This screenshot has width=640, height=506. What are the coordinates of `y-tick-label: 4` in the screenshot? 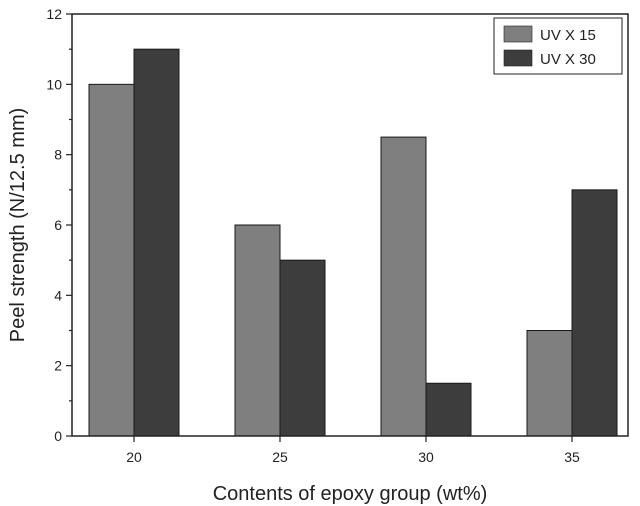 It's located at (58, 295).